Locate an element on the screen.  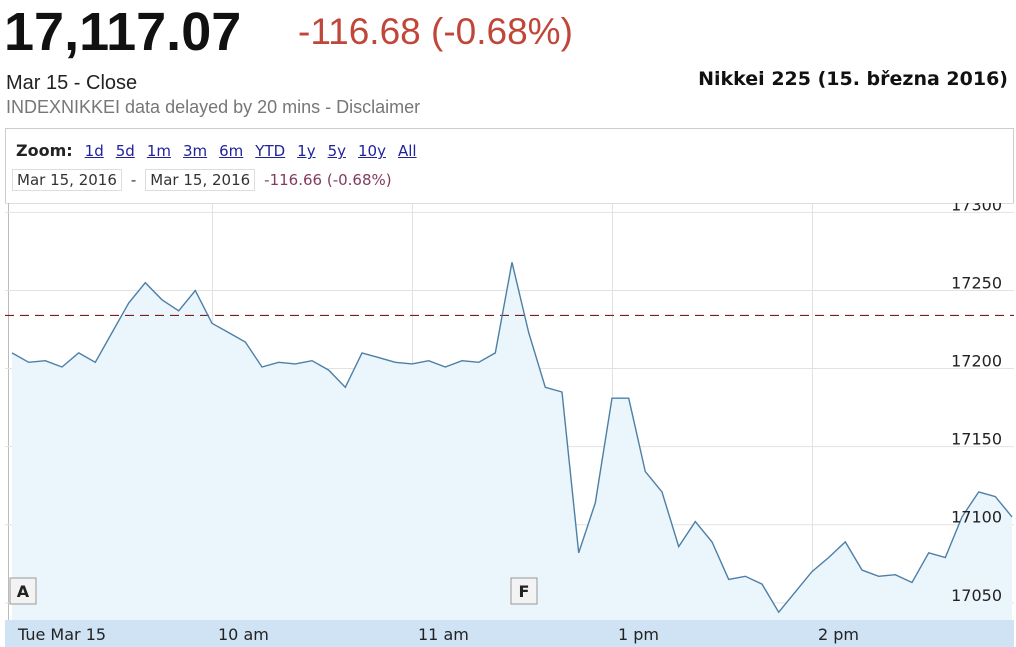
x-tick-label: 10 am is located at coordinates (243, 634).